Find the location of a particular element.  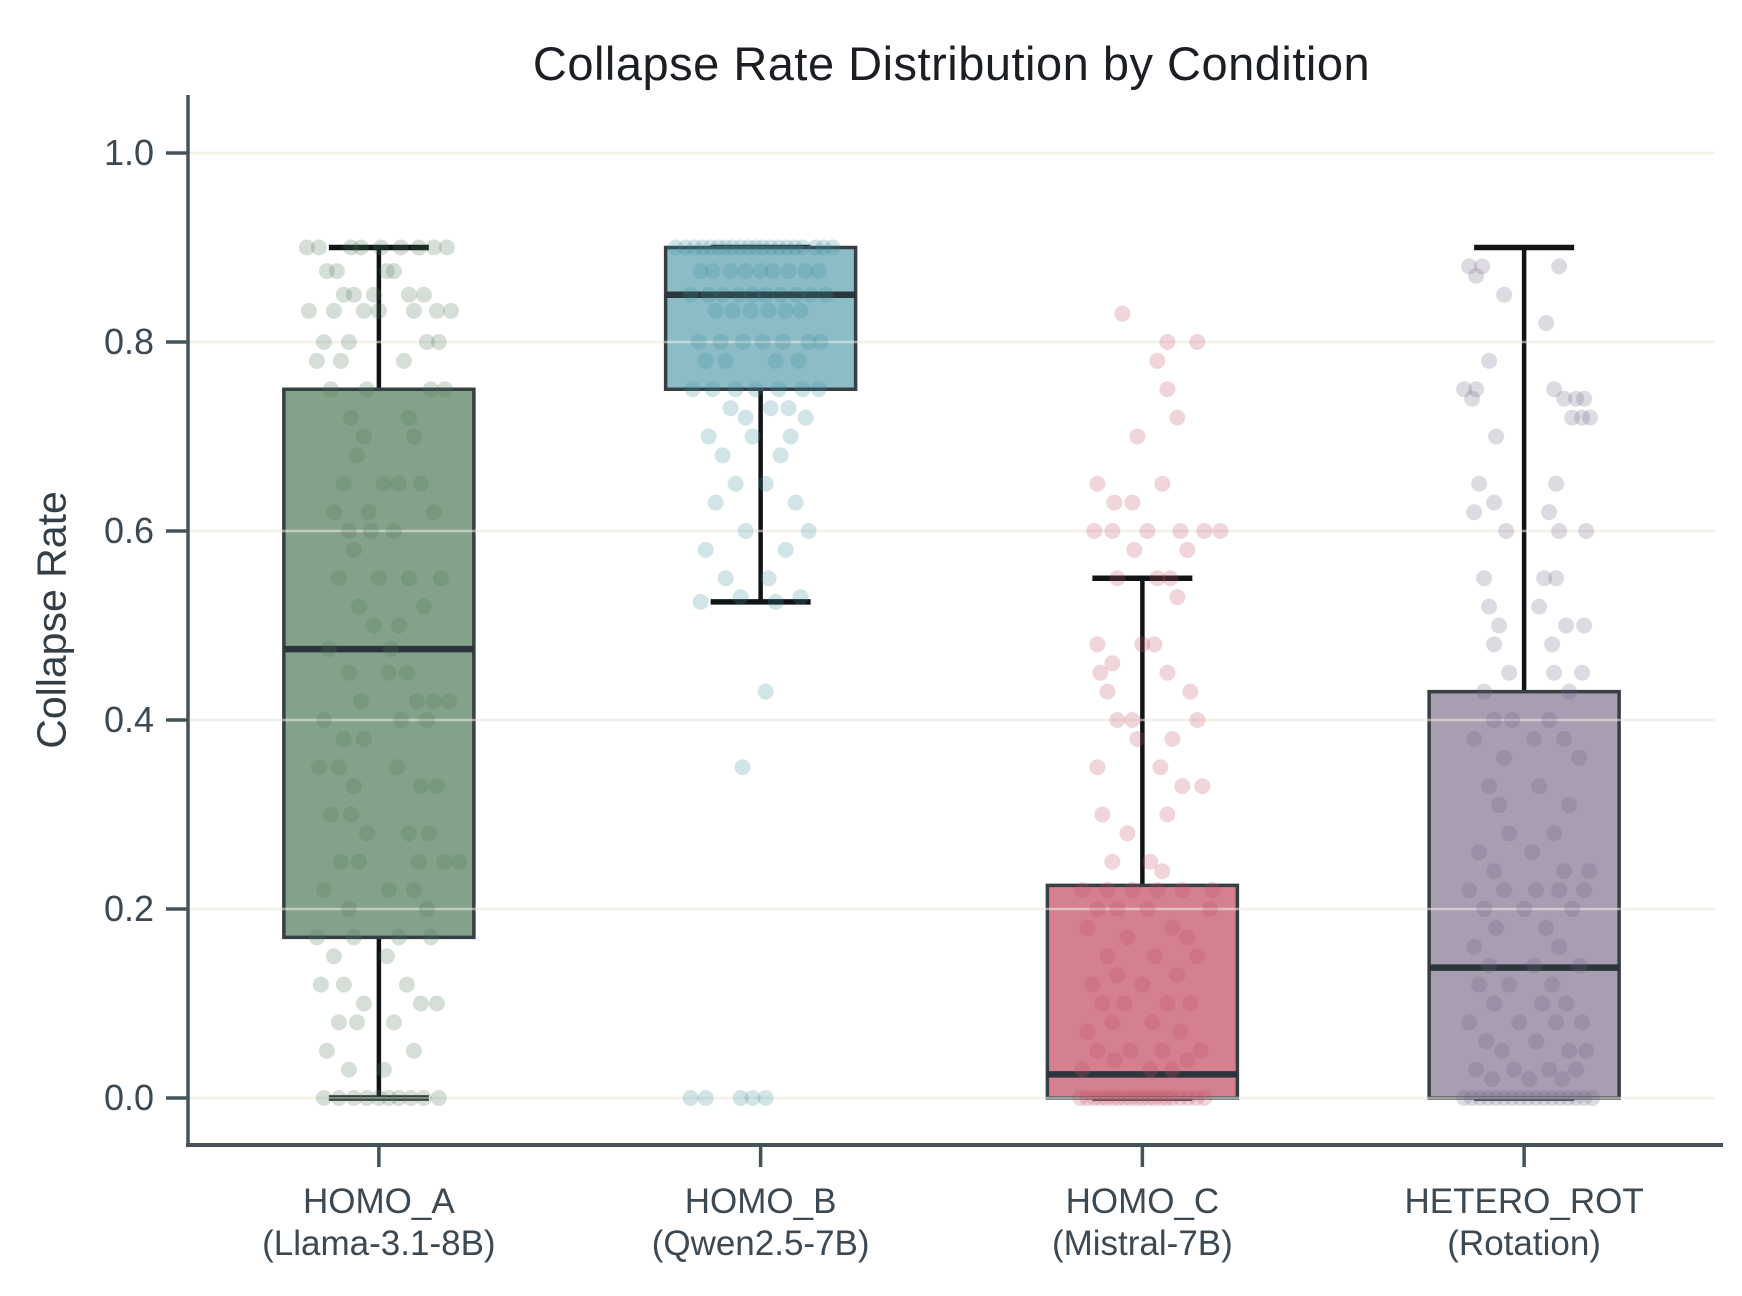

box-group-HOMO_A is located at coordinates (379, 672).